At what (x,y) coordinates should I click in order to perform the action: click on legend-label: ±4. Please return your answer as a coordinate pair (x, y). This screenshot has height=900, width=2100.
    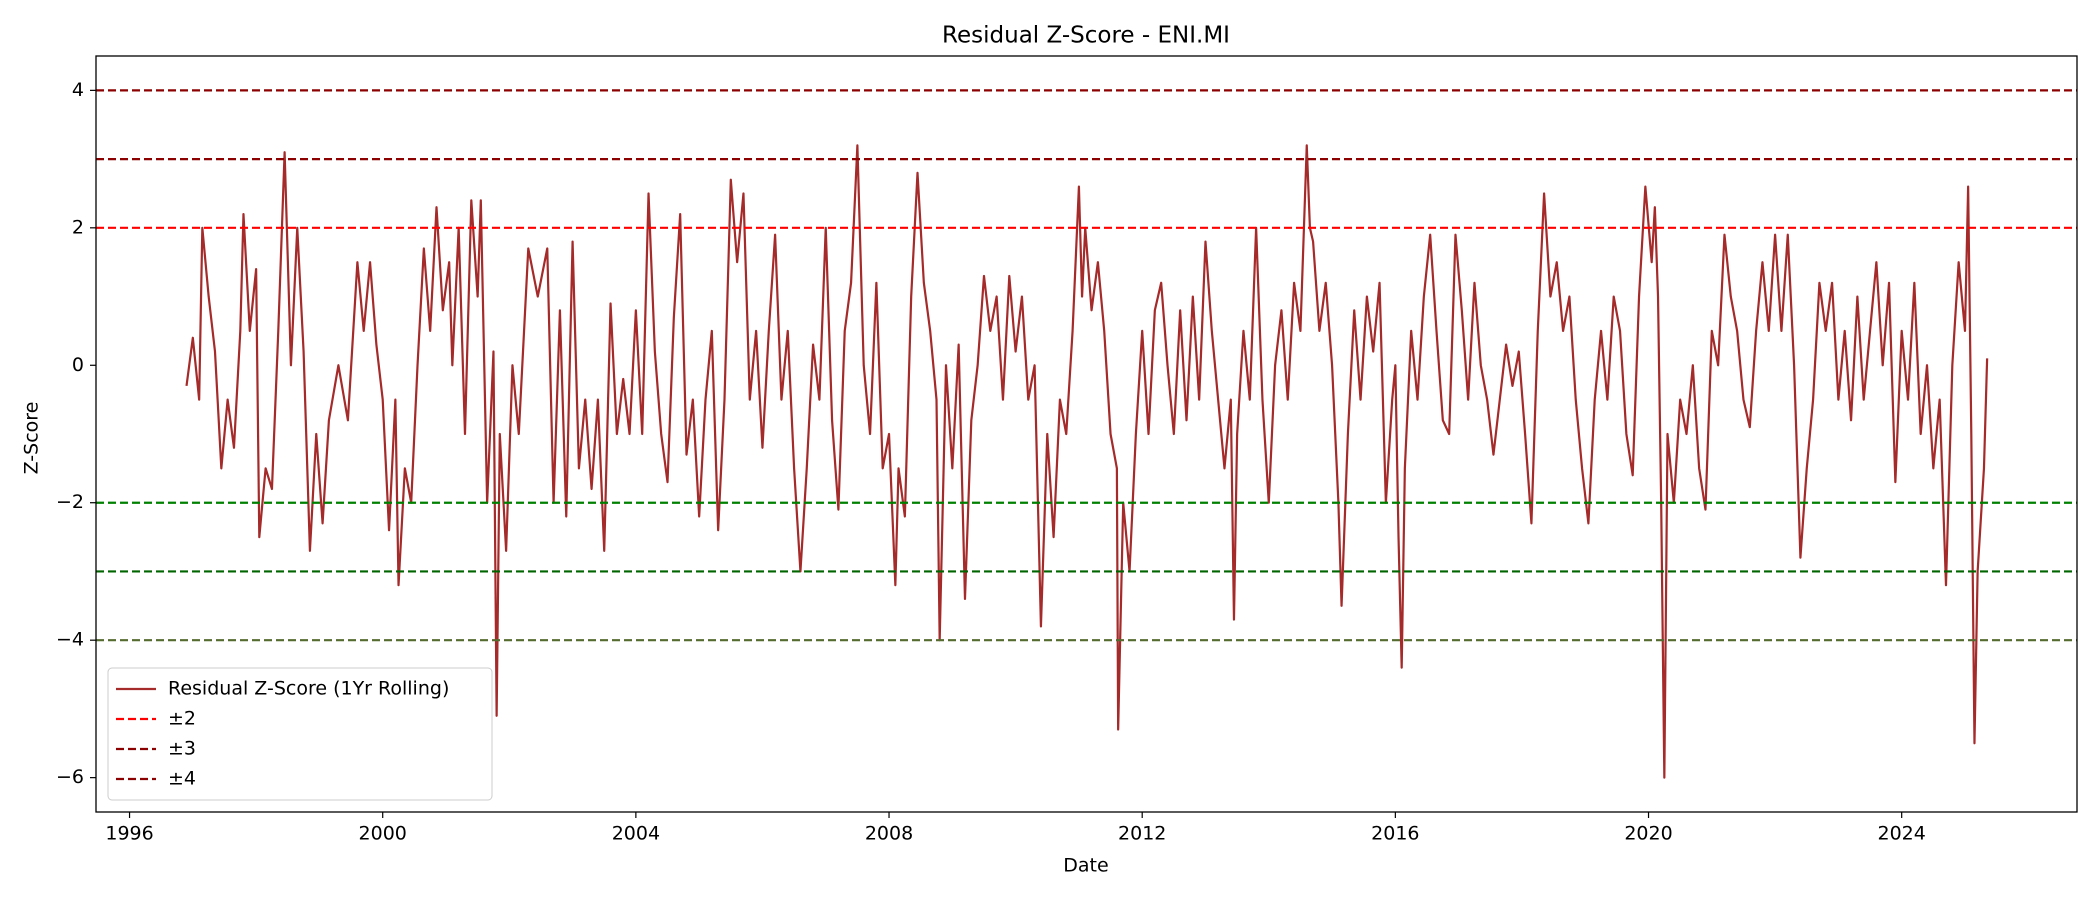
    Looking at the image, I should click on (182, 779).